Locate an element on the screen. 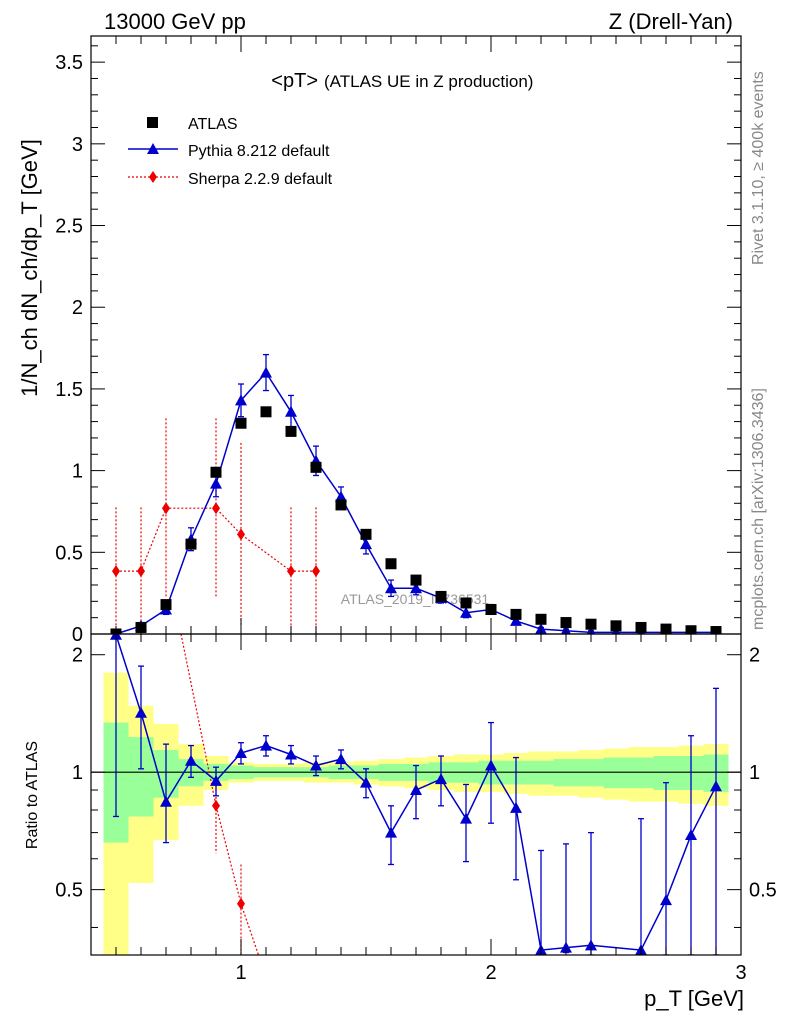 This screenshot has width=786, height=1024. x-tick-label: 2 is located at coordinates (490, 973).